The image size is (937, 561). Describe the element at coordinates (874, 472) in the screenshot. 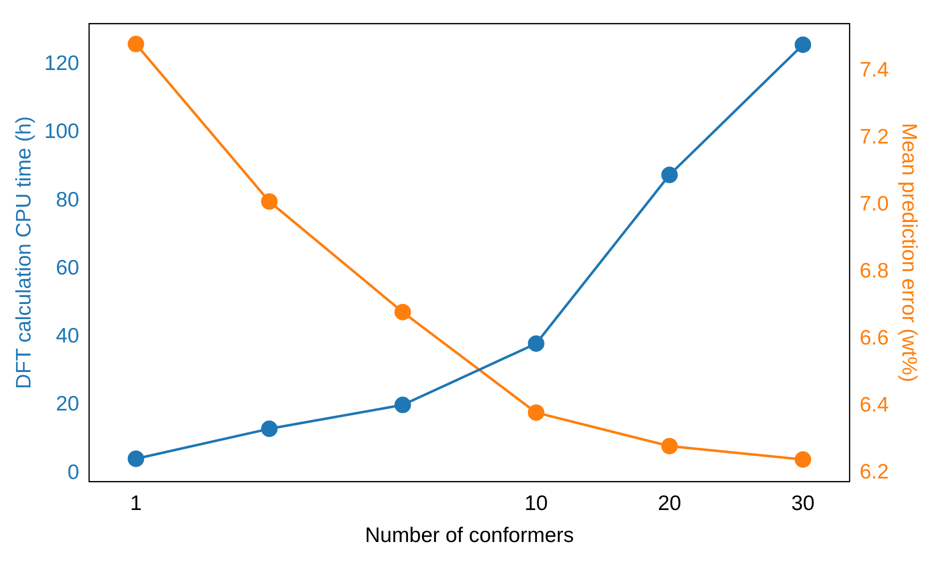

I see `y2-tick-label: 6.2` at that location.